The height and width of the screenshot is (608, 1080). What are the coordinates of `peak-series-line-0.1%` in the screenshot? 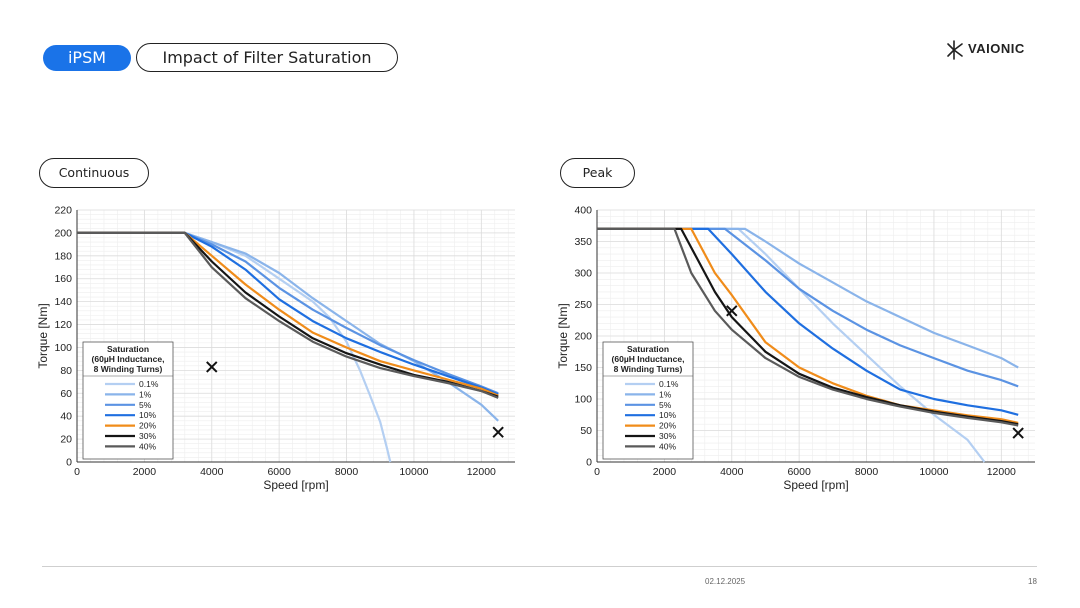 It's located at (791, 345).